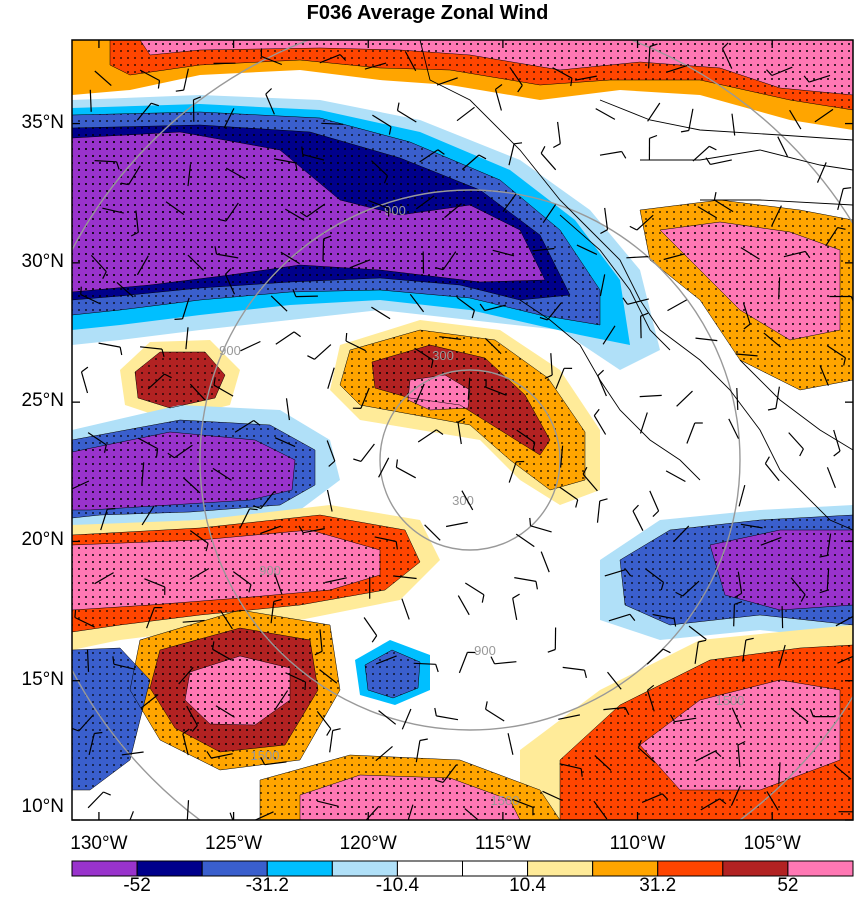  I want to click on colorbar-label: -52, so click(137, 885).